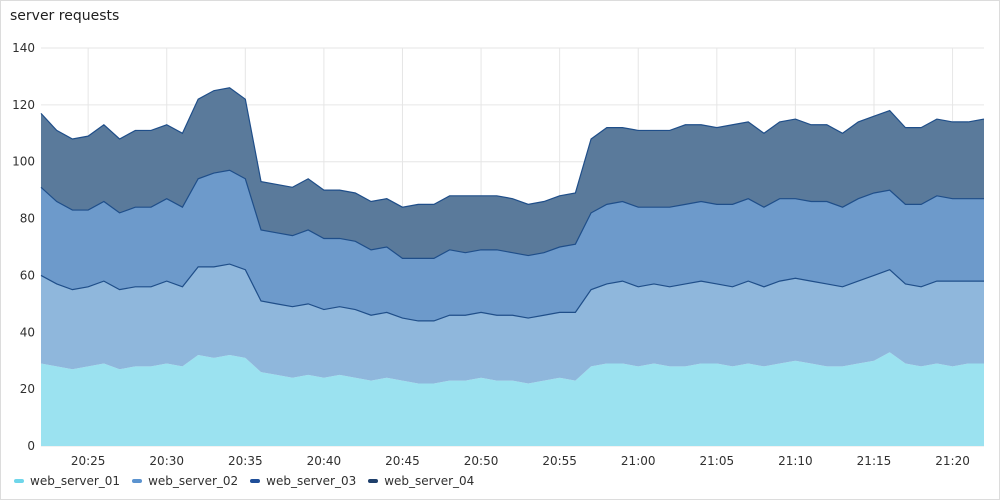 This screenshot has height=500, width=1000. What do you see at coordinates (23, 105) in the screenshot?
I see `y-tick-label: 120` at bounding box center [23, 105].